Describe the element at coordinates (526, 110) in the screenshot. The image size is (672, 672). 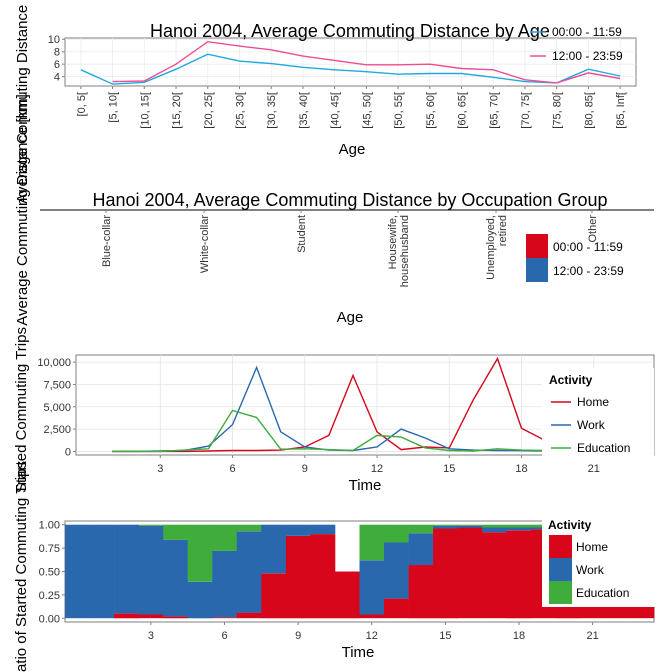
I see `x-tick-label: [70, 75[` at that location.